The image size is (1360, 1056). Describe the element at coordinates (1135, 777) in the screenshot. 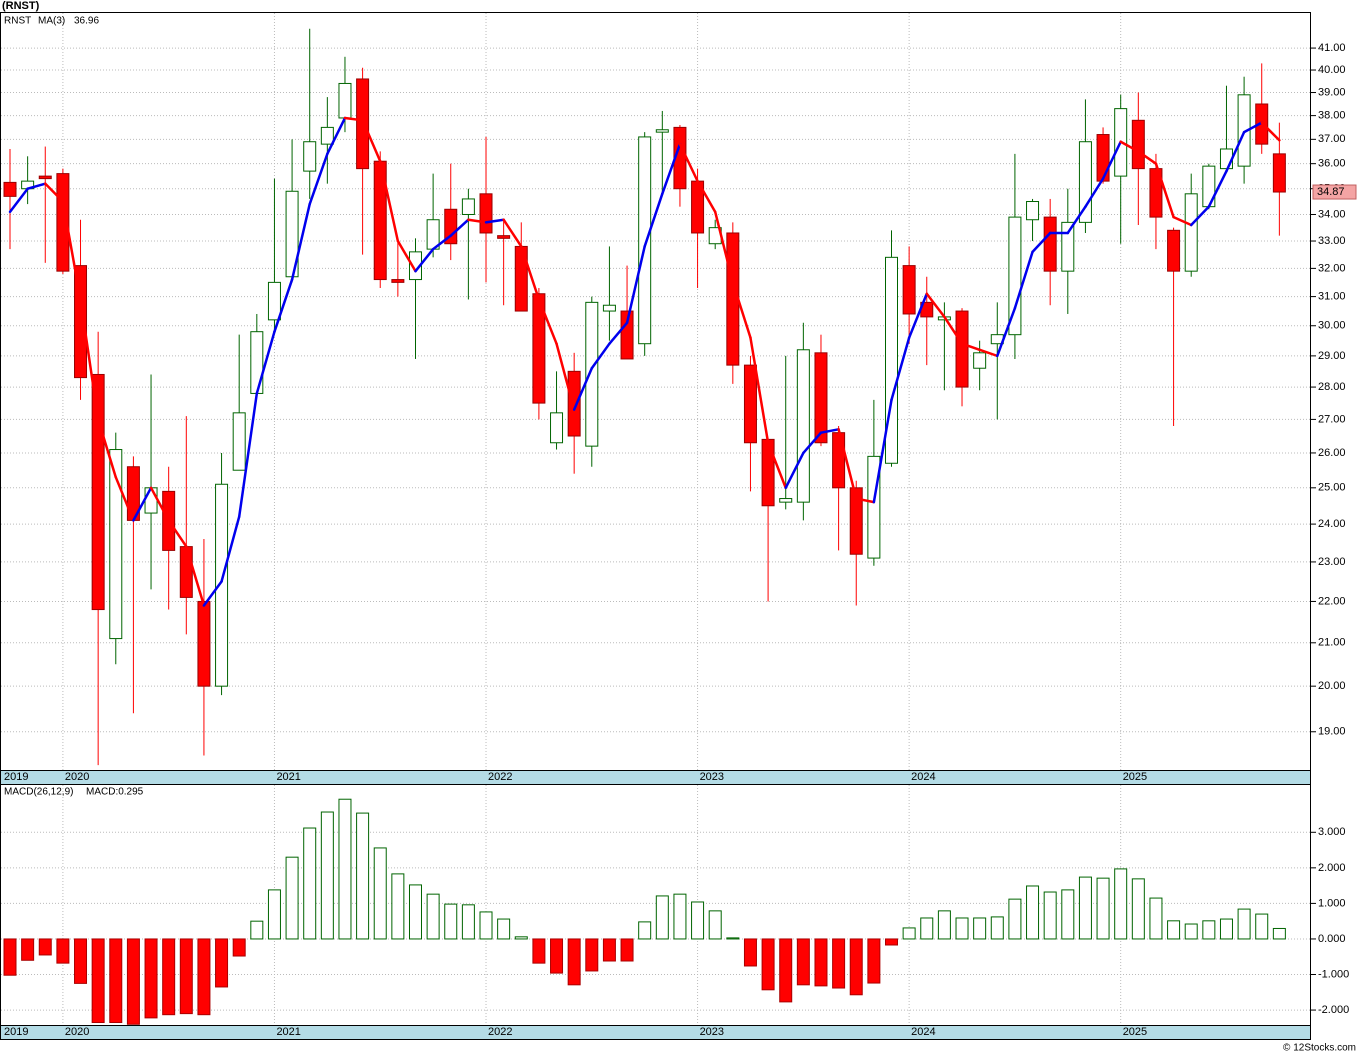

I see `x-tick-label: 2025` at that location.